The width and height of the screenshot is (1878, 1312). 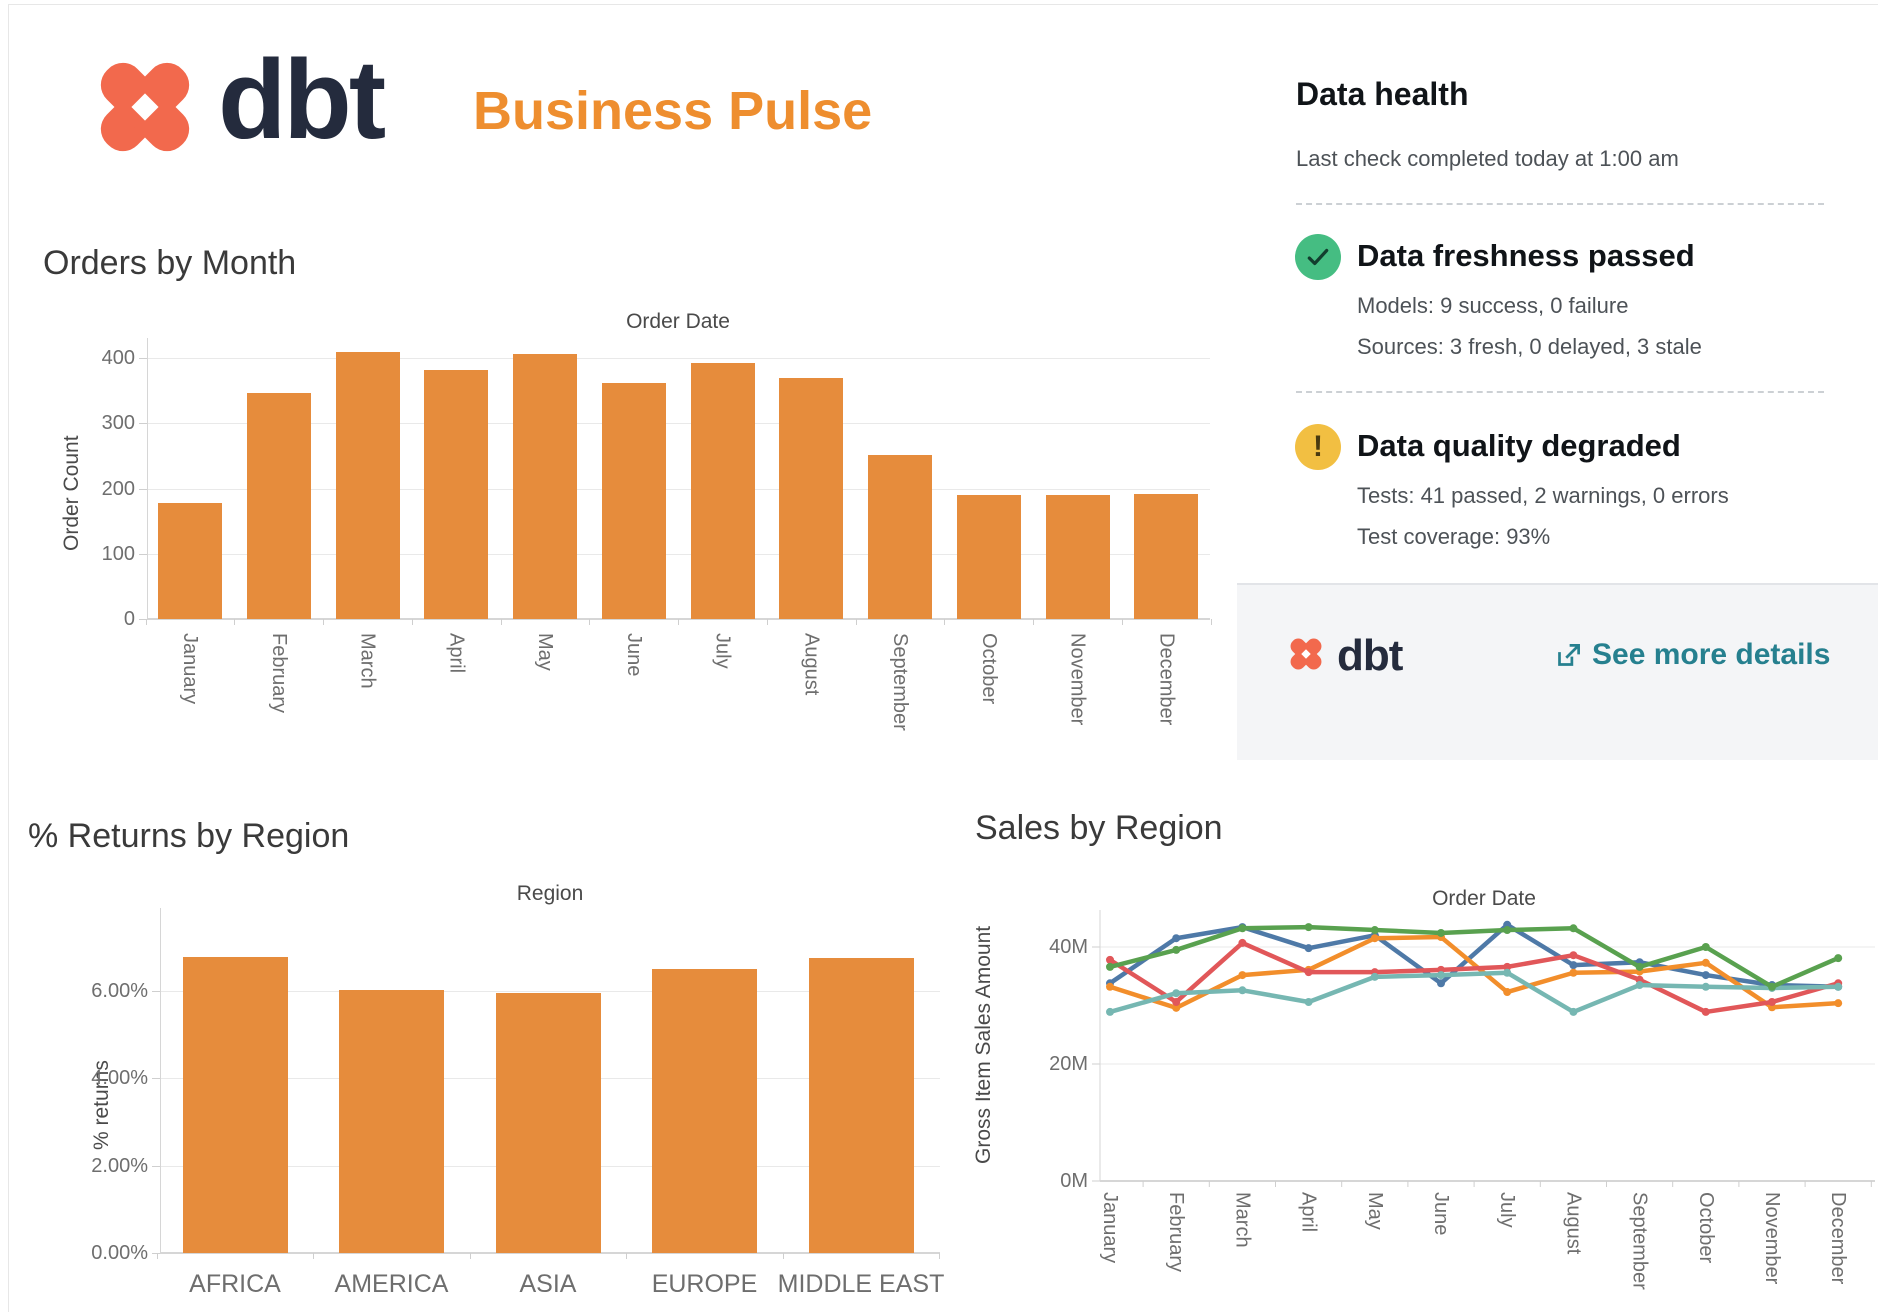 I want to click on point-series-teal-april, so click(x=1308, y=1001).